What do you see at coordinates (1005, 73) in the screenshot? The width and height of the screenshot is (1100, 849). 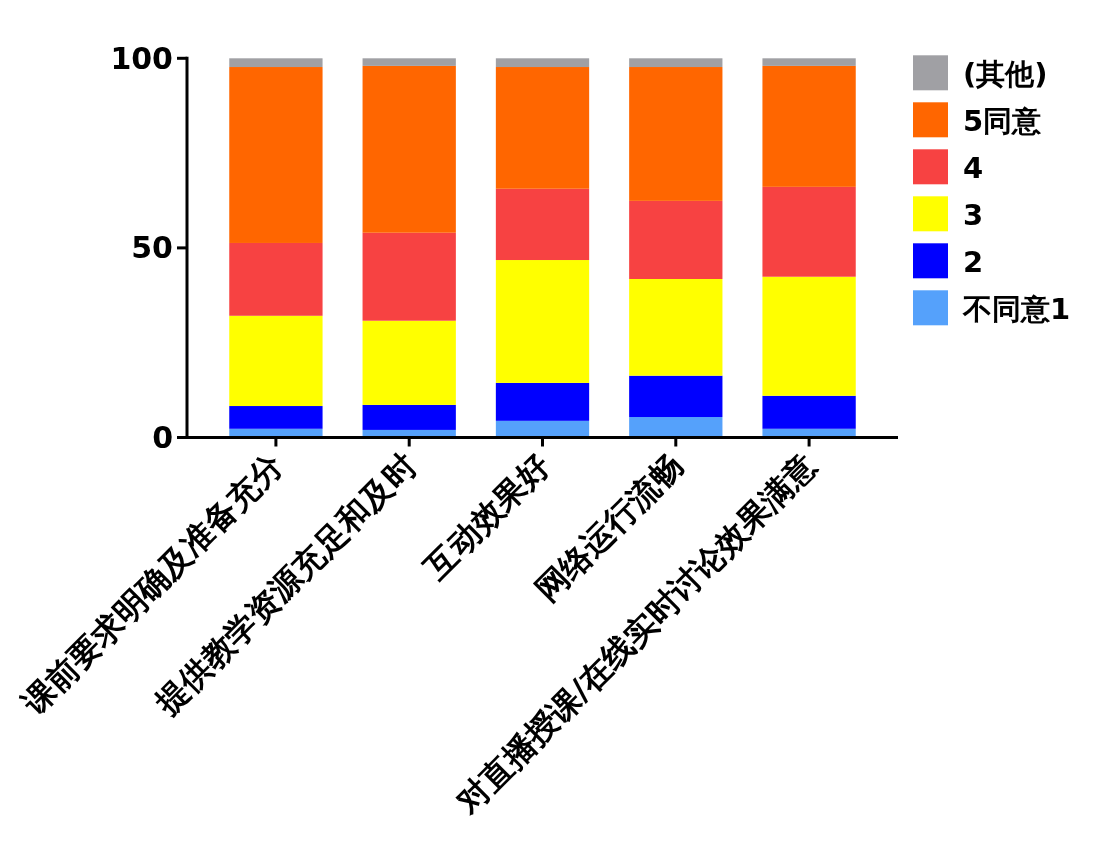 I see `legend-label: (其他)` at bounding box center [1005, 73].